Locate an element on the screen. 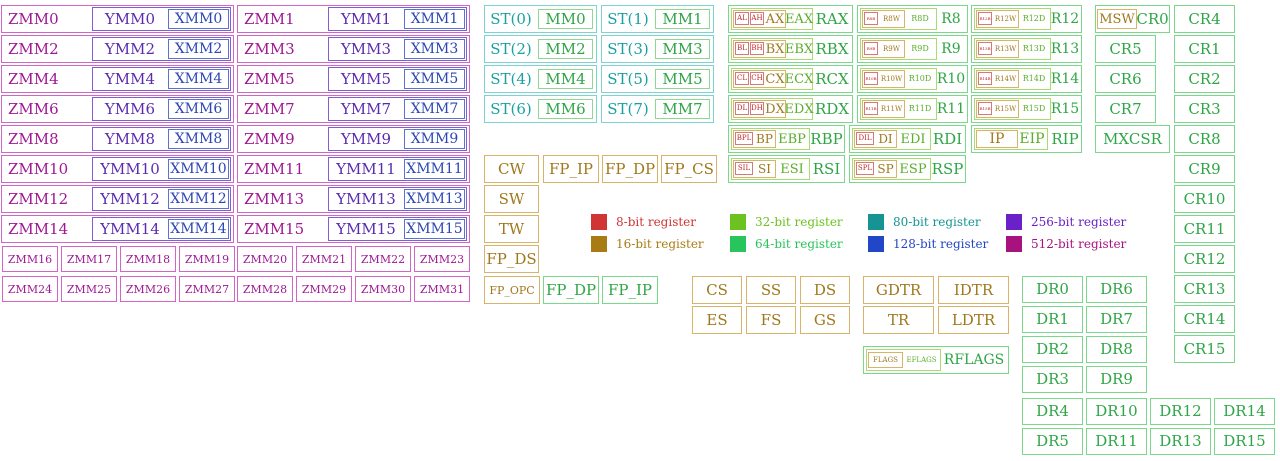 The image size is (1280, 461). flags-box: FLAGS is located at coordinates (885, 360).